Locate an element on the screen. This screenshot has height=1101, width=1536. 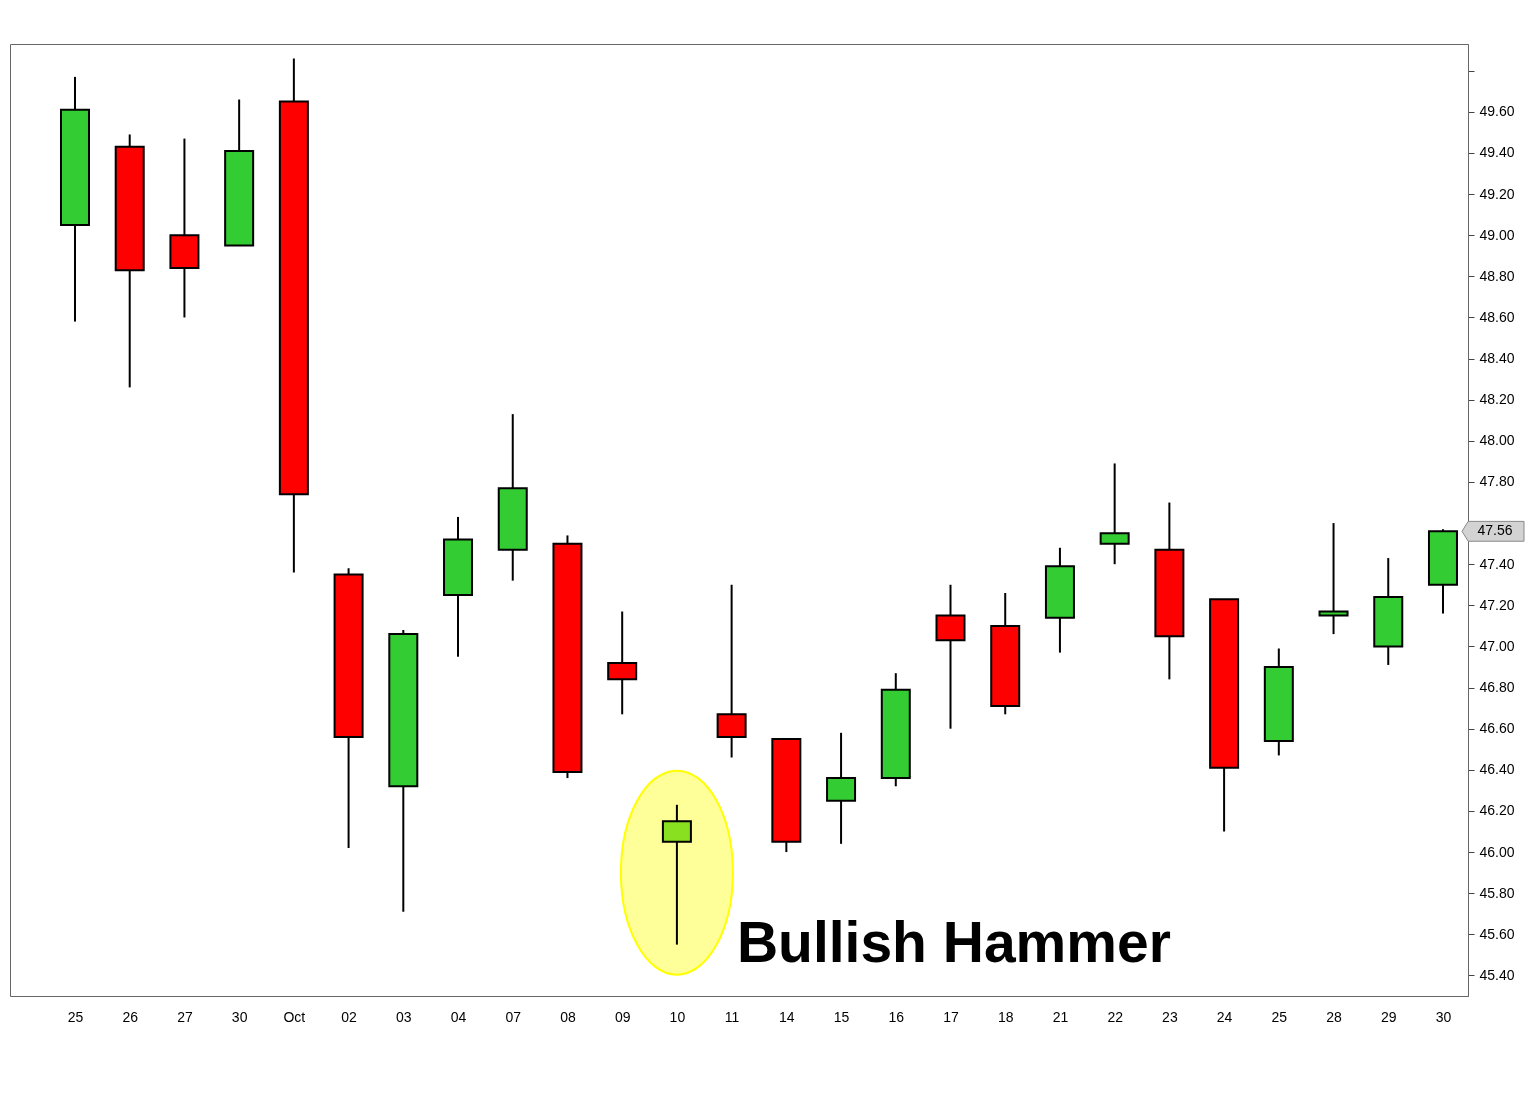
x-tick-label: 21 is located at coordinates (1060, 1016).